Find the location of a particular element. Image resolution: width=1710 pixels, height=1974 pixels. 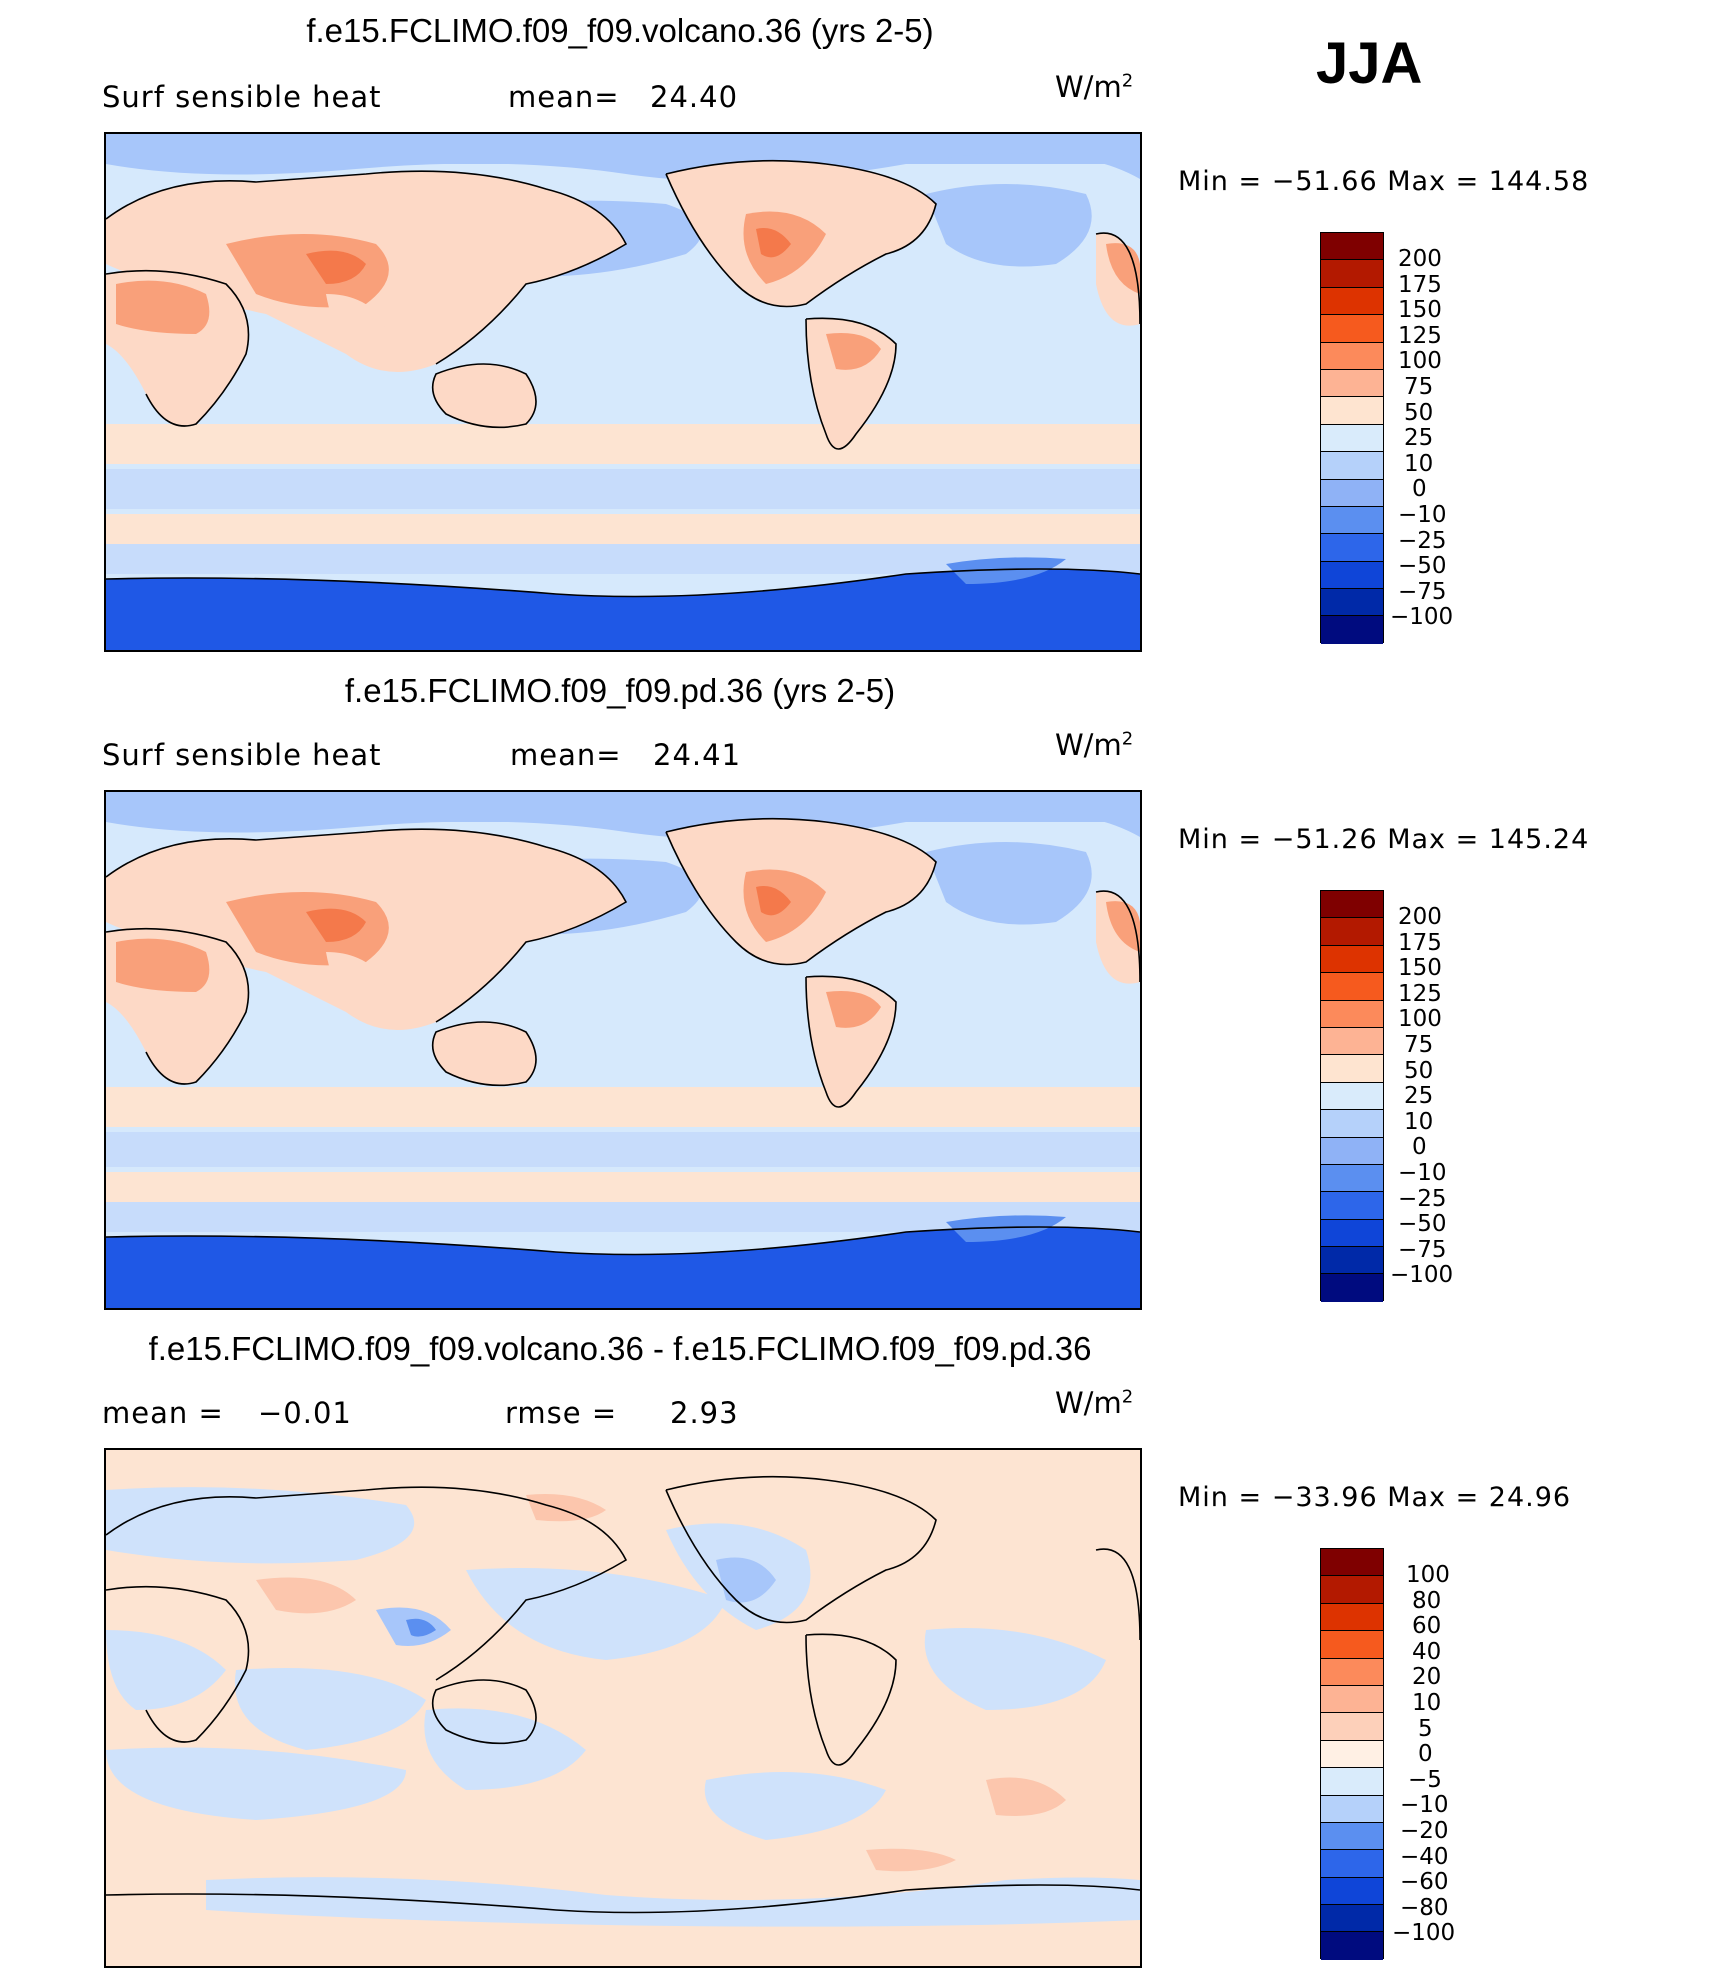

panel-2-mean-value: 24.41 is located at coordinates (697, 755).